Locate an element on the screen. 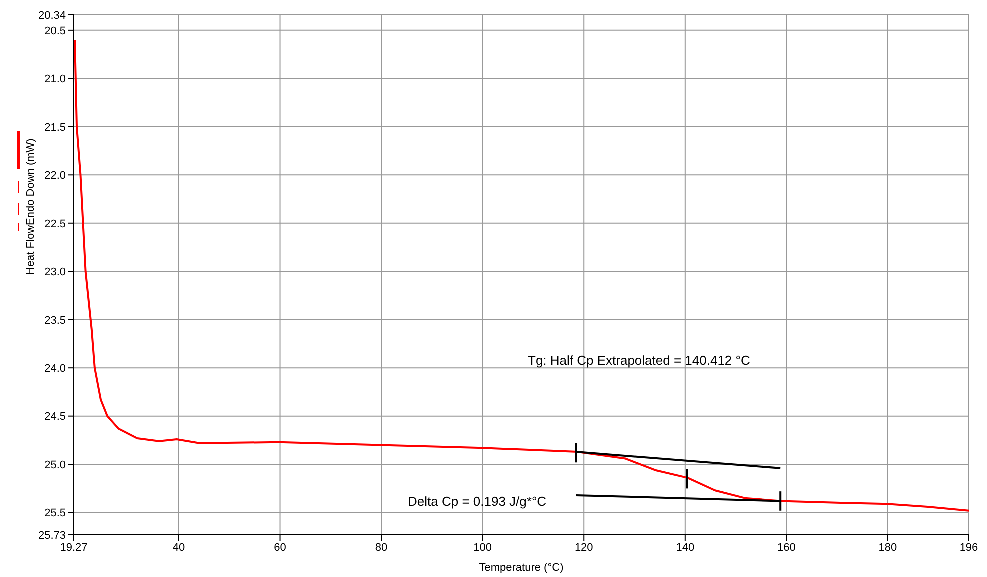 The height and width of the screenshot is (577, 987). x-tick-label: 80 is located at coordinates (381, 548).